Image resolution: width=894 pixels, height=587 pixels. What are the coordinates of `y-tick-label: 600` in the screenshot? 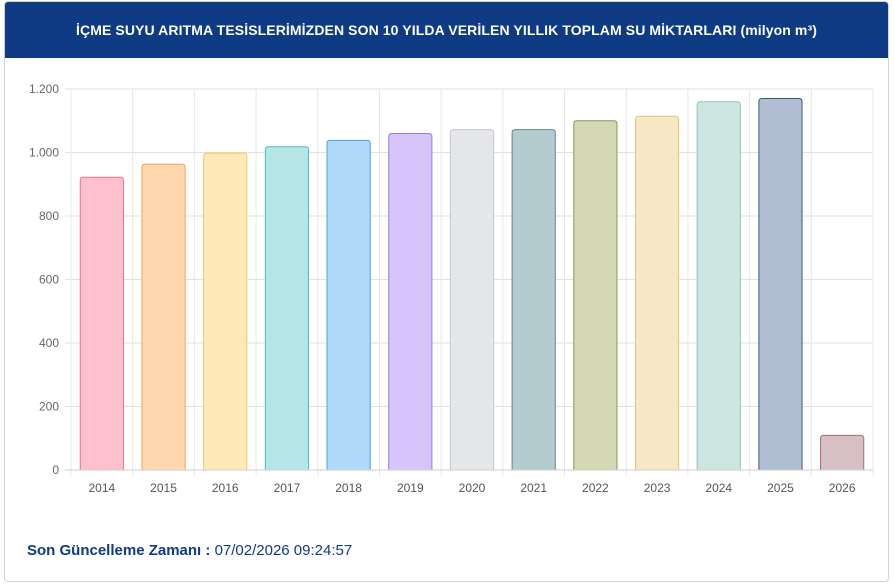 It's located at (49, 280).